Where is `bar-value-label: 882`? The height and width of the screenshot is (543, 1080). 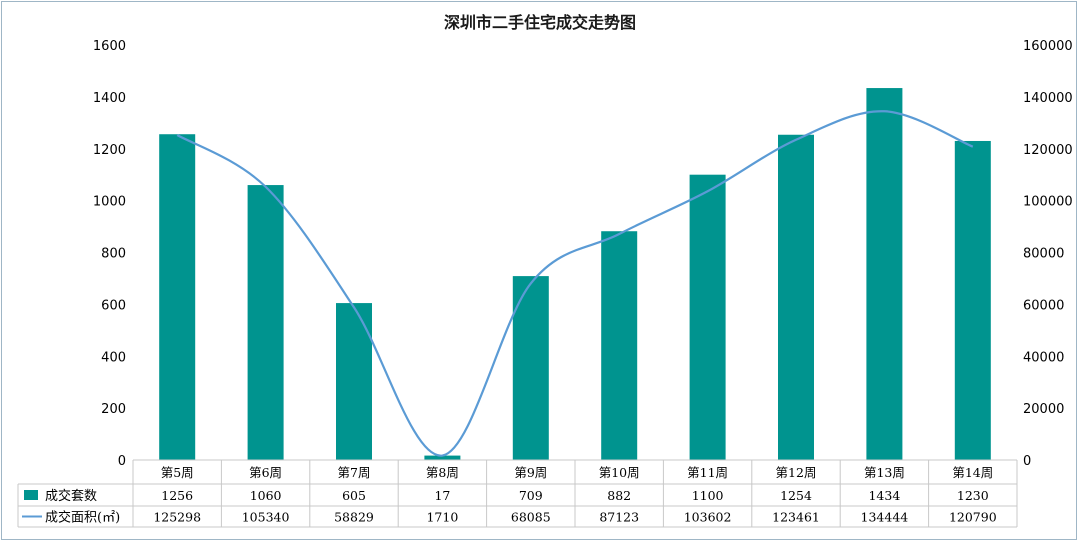 bar-value-label: 882 is located at coordinates (619, 495).